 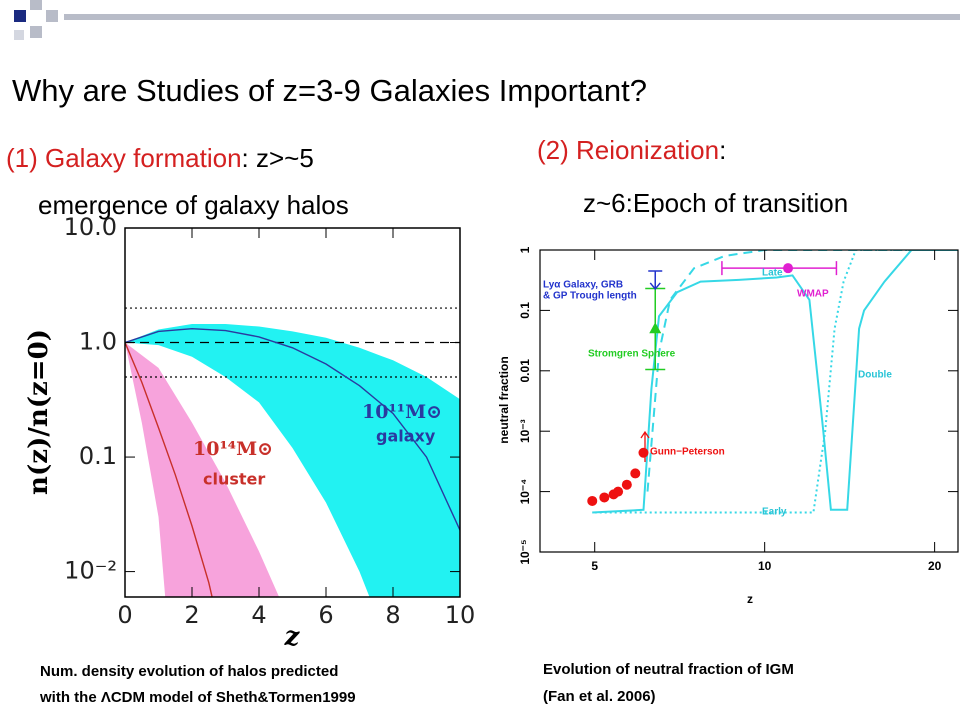 I want to click on caption: (Fan et al. 2006), so click(x=599, y=696).